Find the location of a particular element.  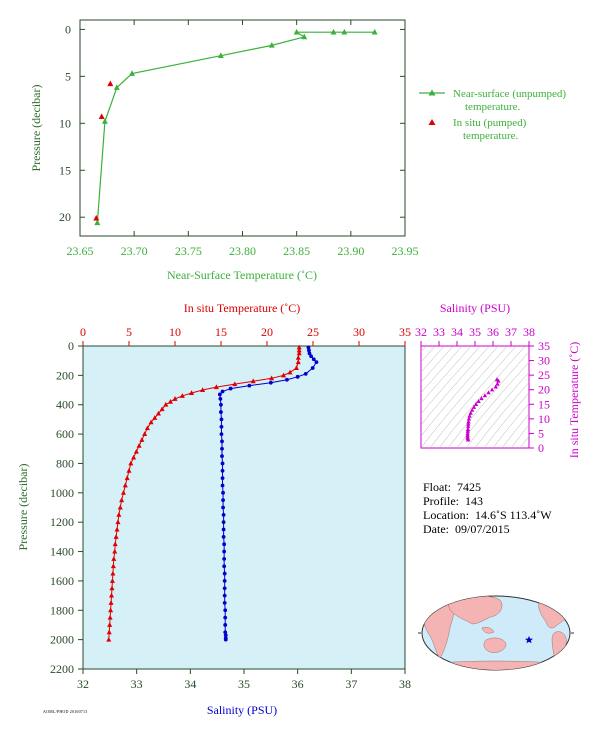

footer-credit: AOML/PHOD 20160713 is located at coordinates (65, 711).